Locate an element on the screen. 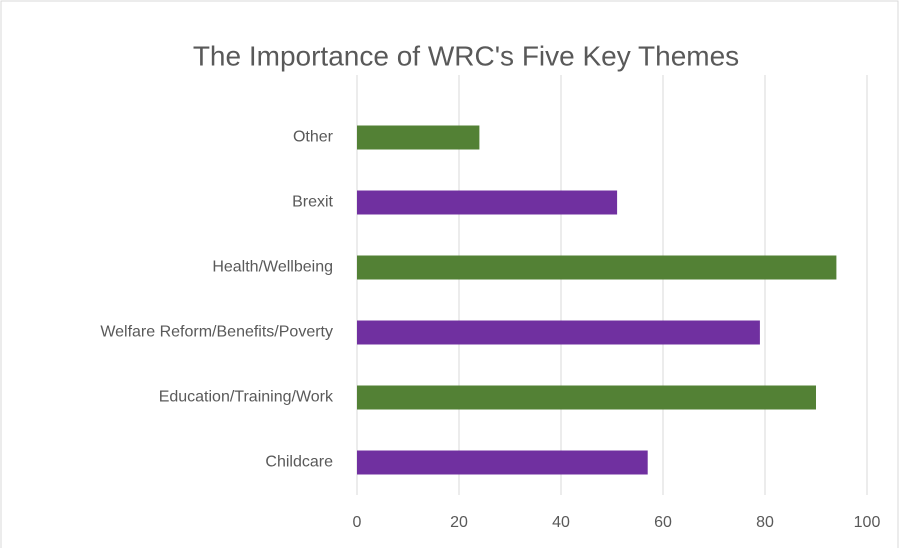 This screenshot has width=900, height=548. x-tick-label: 80 is located at coordinates (765, 522).